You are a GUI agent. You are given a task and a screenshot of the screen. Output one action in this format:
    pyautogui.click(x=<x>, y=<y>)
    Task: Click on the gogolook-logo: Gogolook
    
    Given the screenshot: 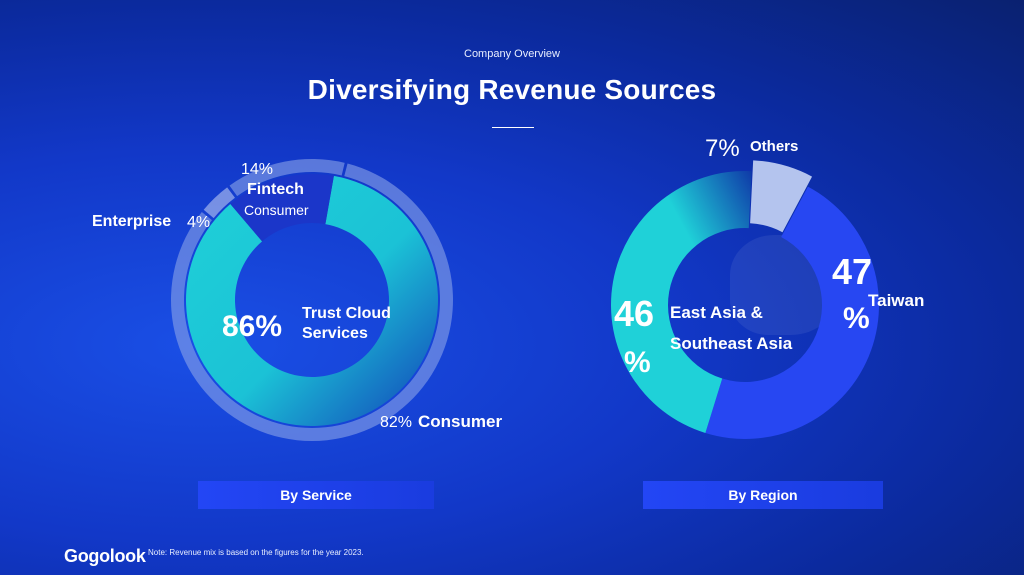 What is the action you would take?
    pyautogui.click(x=105, y=556)
    